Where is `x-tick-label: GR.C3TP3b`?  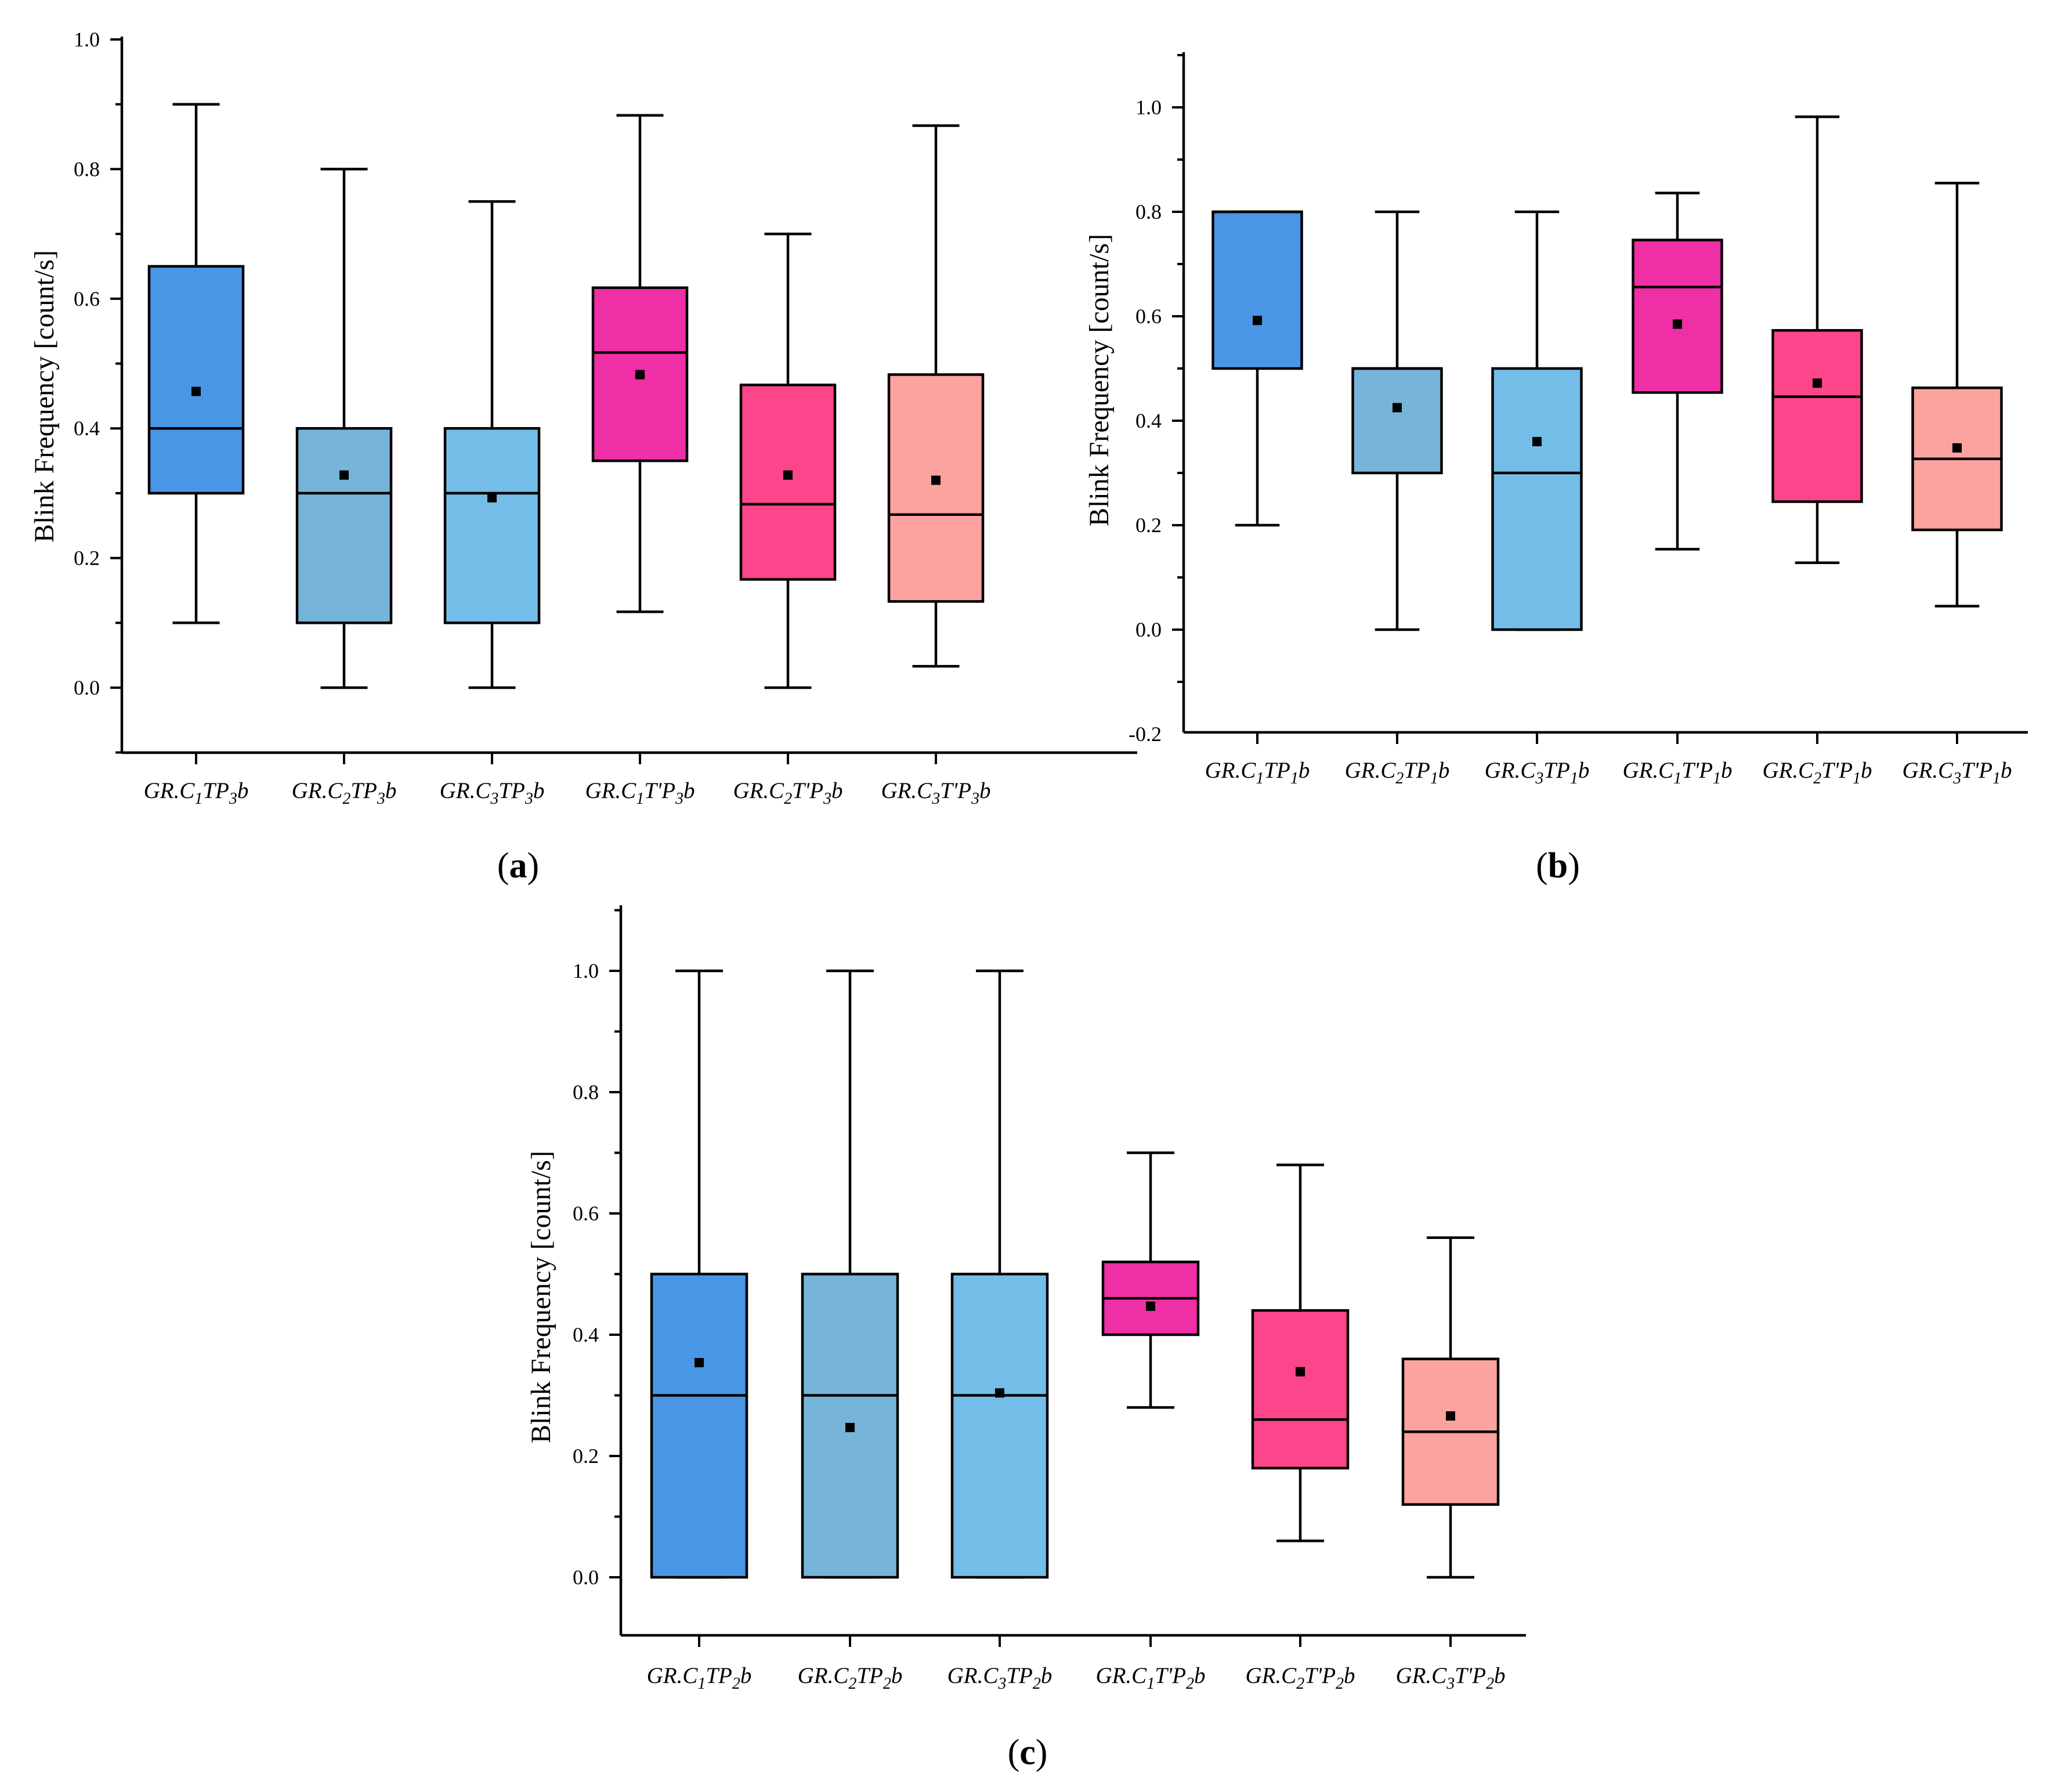
x-tick-label: GR.C3TP3b is located at coordinates (492, 793).